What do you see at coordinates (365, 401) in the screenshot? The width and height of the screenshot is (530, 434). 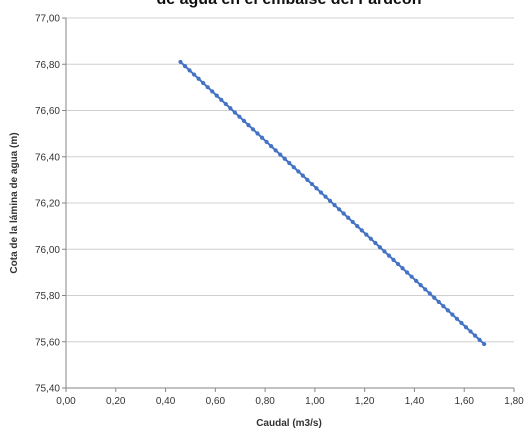 I see `x-tick-label: 1,20` at bounding box center [365, 401].